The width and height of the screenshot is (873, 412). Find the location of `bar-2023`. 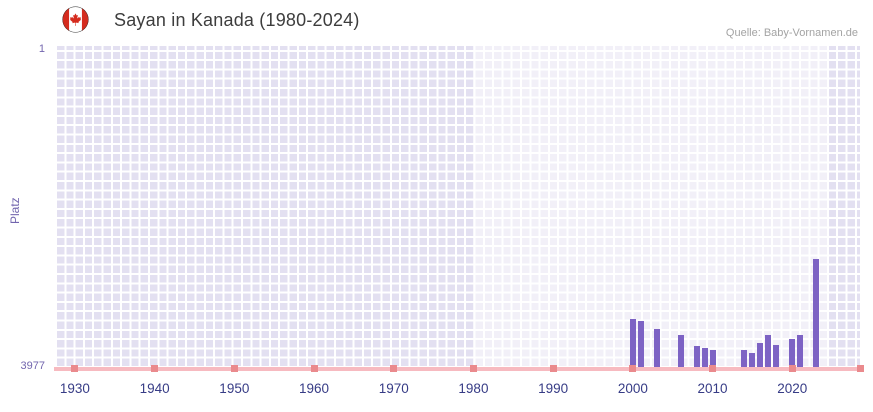

bar-2023 is located at coordinates (816, 313).